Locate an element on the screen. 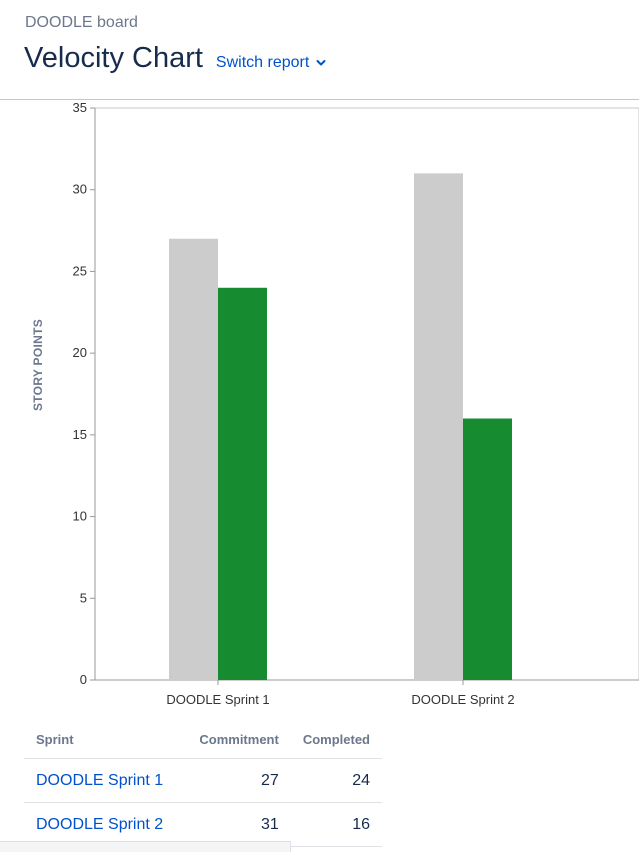 The height and width of the screenshot is (852, 639). sprint-link: DOODLE Sprint 2 is located at coordinates (100, 824).